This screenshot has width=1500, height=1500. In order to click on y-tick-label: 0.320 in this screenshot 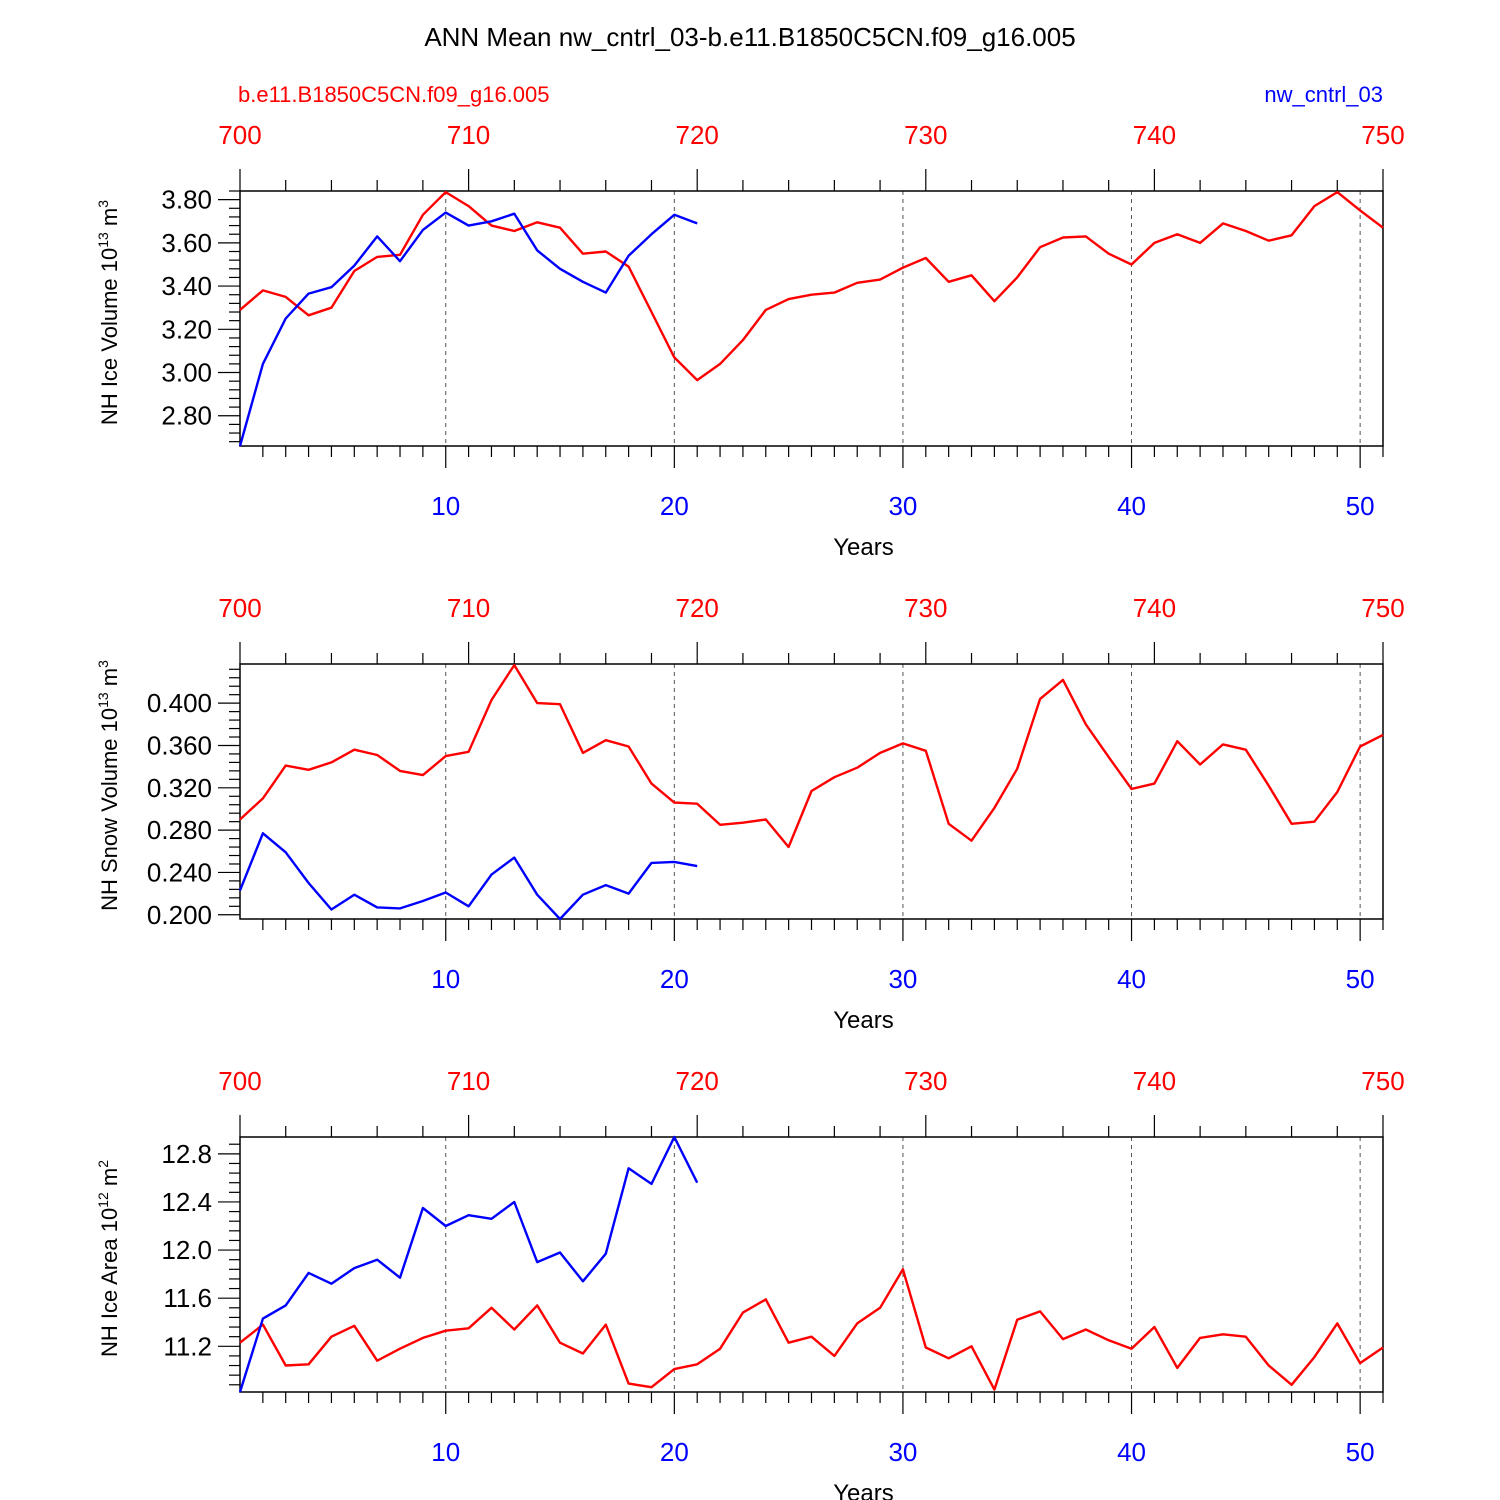, I will do `click(179, 788)`.